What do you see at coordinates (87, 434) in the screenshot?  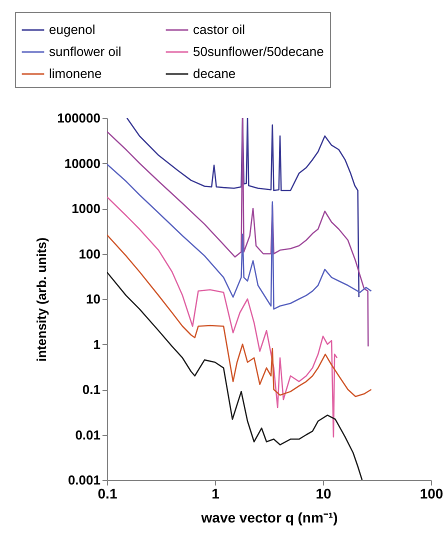 I see `y-tick-label: 0.01` at bounding box center [87, 434].